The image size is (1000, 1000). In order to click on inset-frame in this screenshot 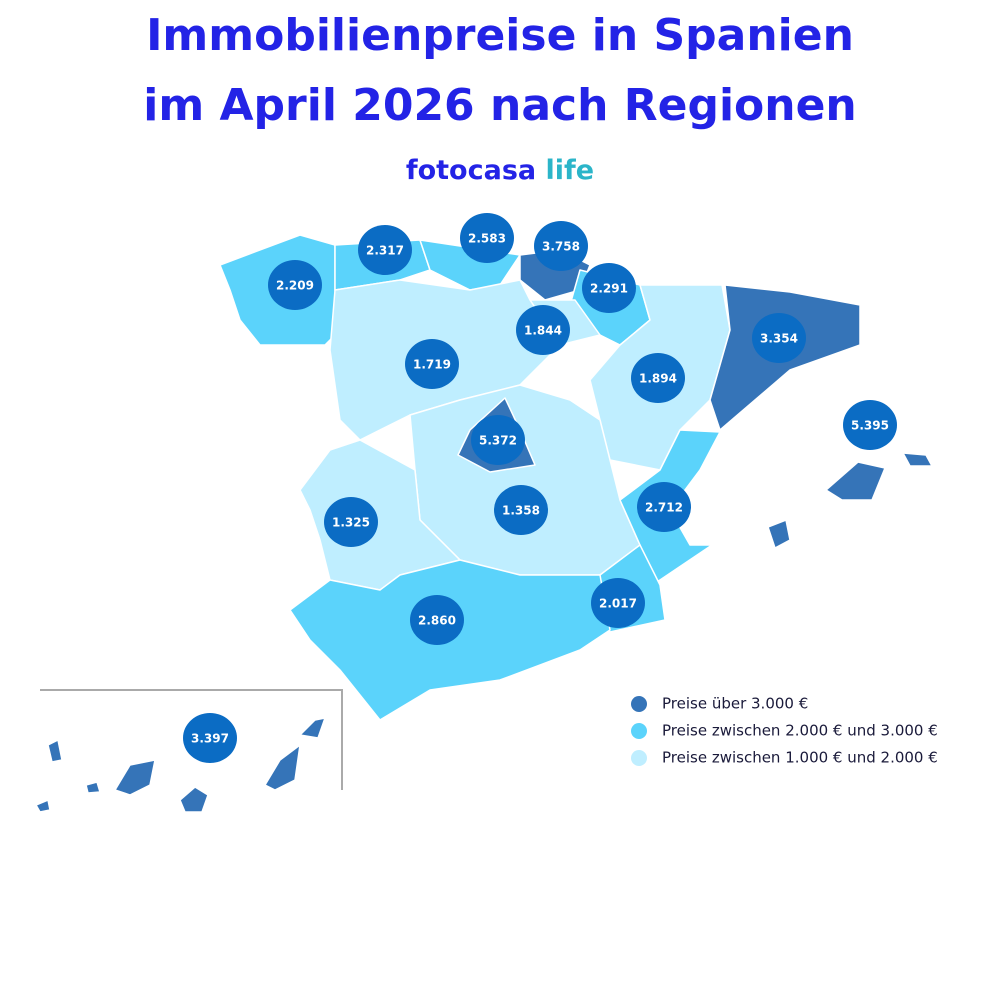, I will do `click(191, 739)`.